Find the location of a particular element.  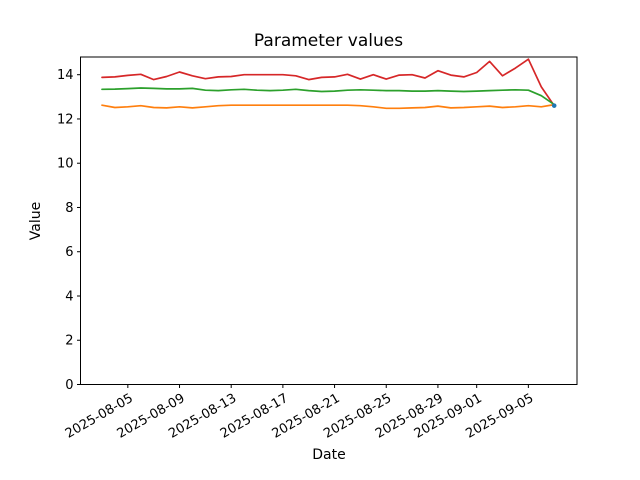

x-axis-title: Date is located at coordinates (329, 455).